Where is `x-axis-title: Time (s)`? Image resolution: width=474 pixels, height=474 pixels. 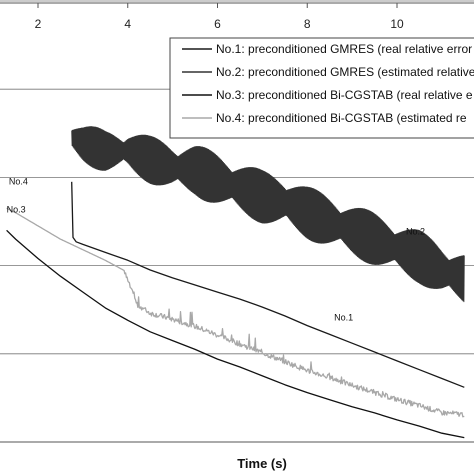 x-axis-title: Time (s) is located at coordinates (262, 463).